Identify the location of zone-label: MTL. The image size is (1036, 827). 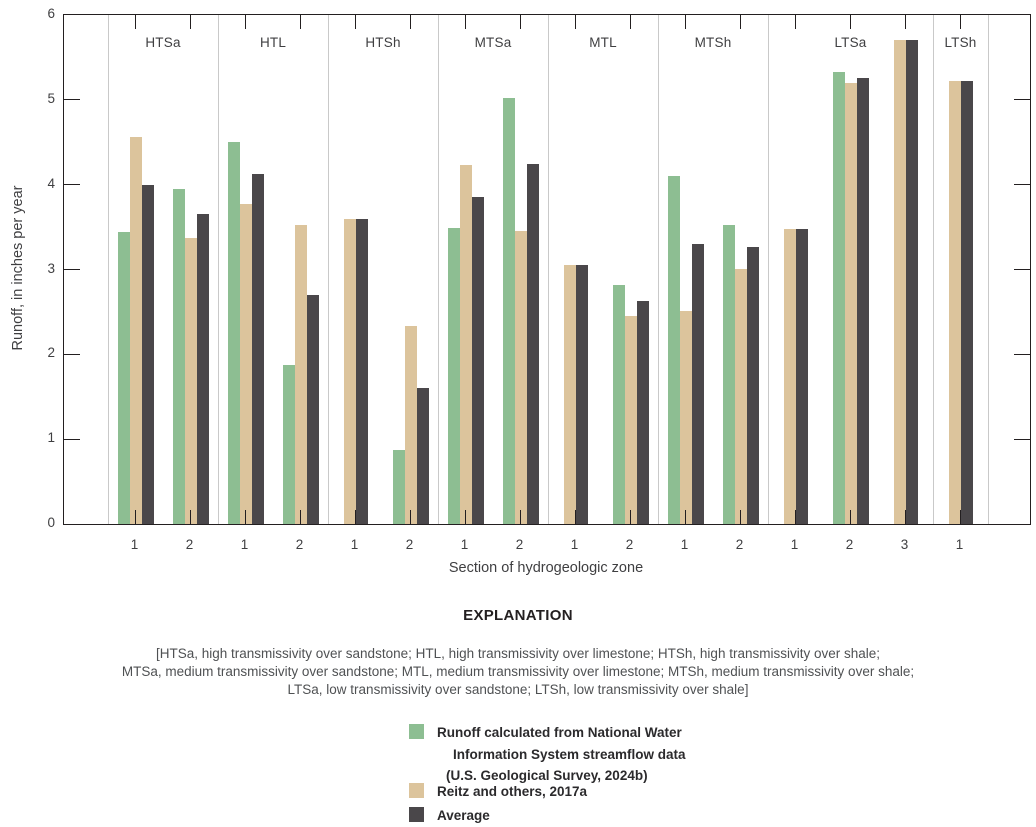
(603, 42).